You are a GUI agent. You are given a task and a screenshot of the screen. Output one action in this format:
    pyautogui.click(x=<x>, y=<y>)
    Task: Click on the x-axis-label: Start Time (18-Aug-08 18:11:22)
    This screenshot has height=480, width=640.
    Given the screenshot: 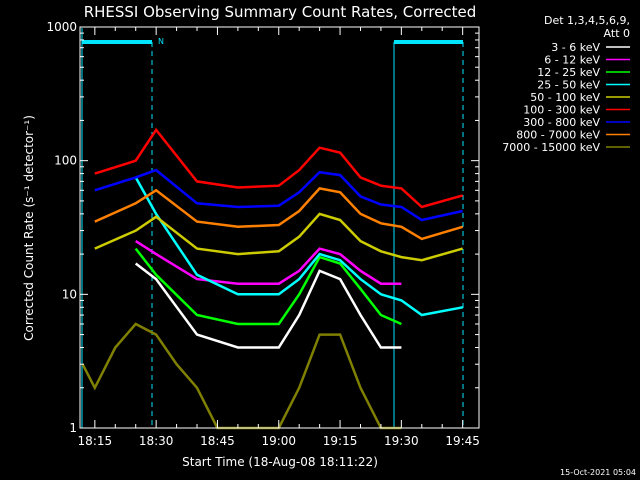 What is the action you would take?
    pyautogui.click(x=280, y=462)
    